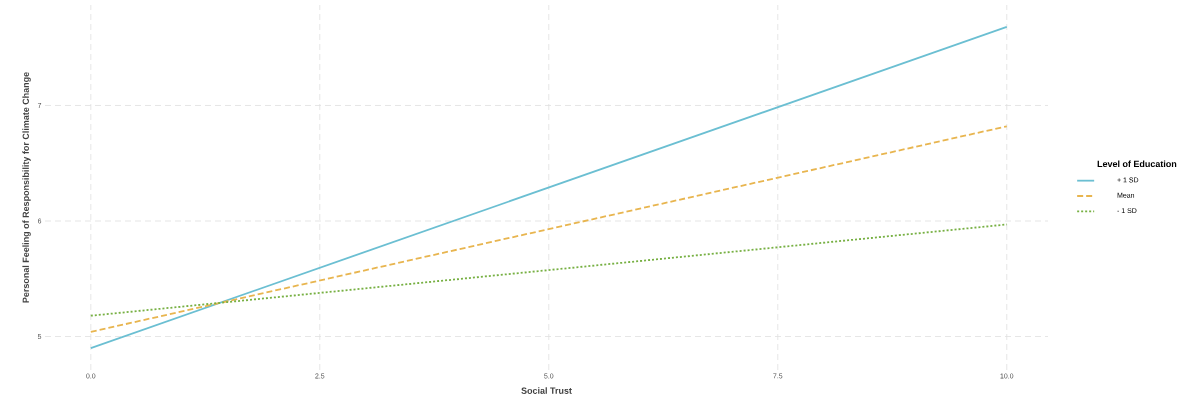  Describe the element at coordinates (546, 390) in the screenshot. I see `x-axis-title: Social Trust` at that location.